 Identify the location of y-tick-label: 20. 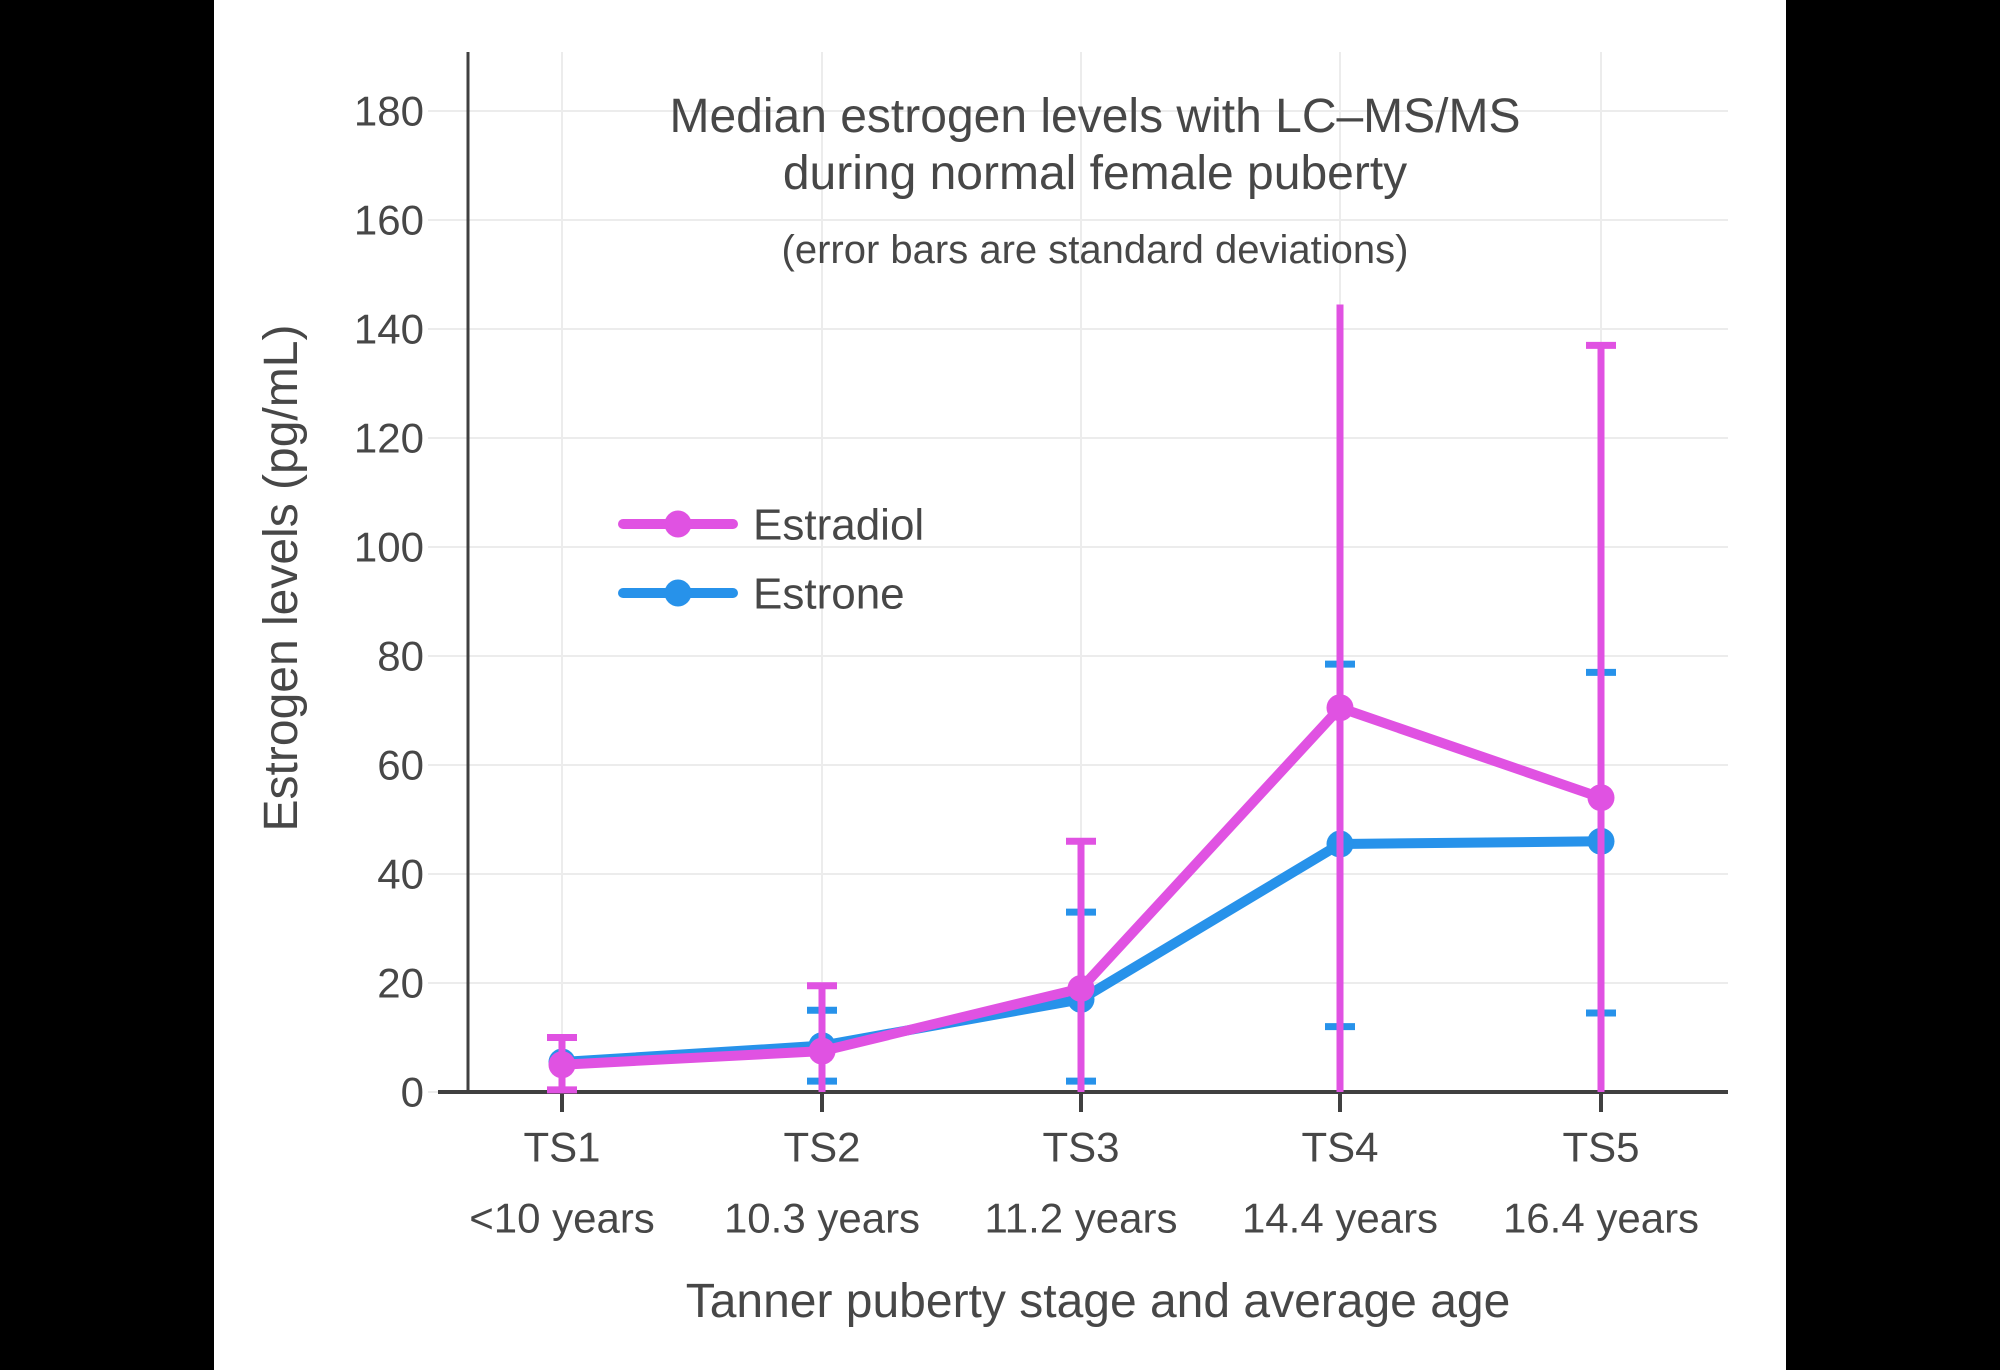
(400, 983).